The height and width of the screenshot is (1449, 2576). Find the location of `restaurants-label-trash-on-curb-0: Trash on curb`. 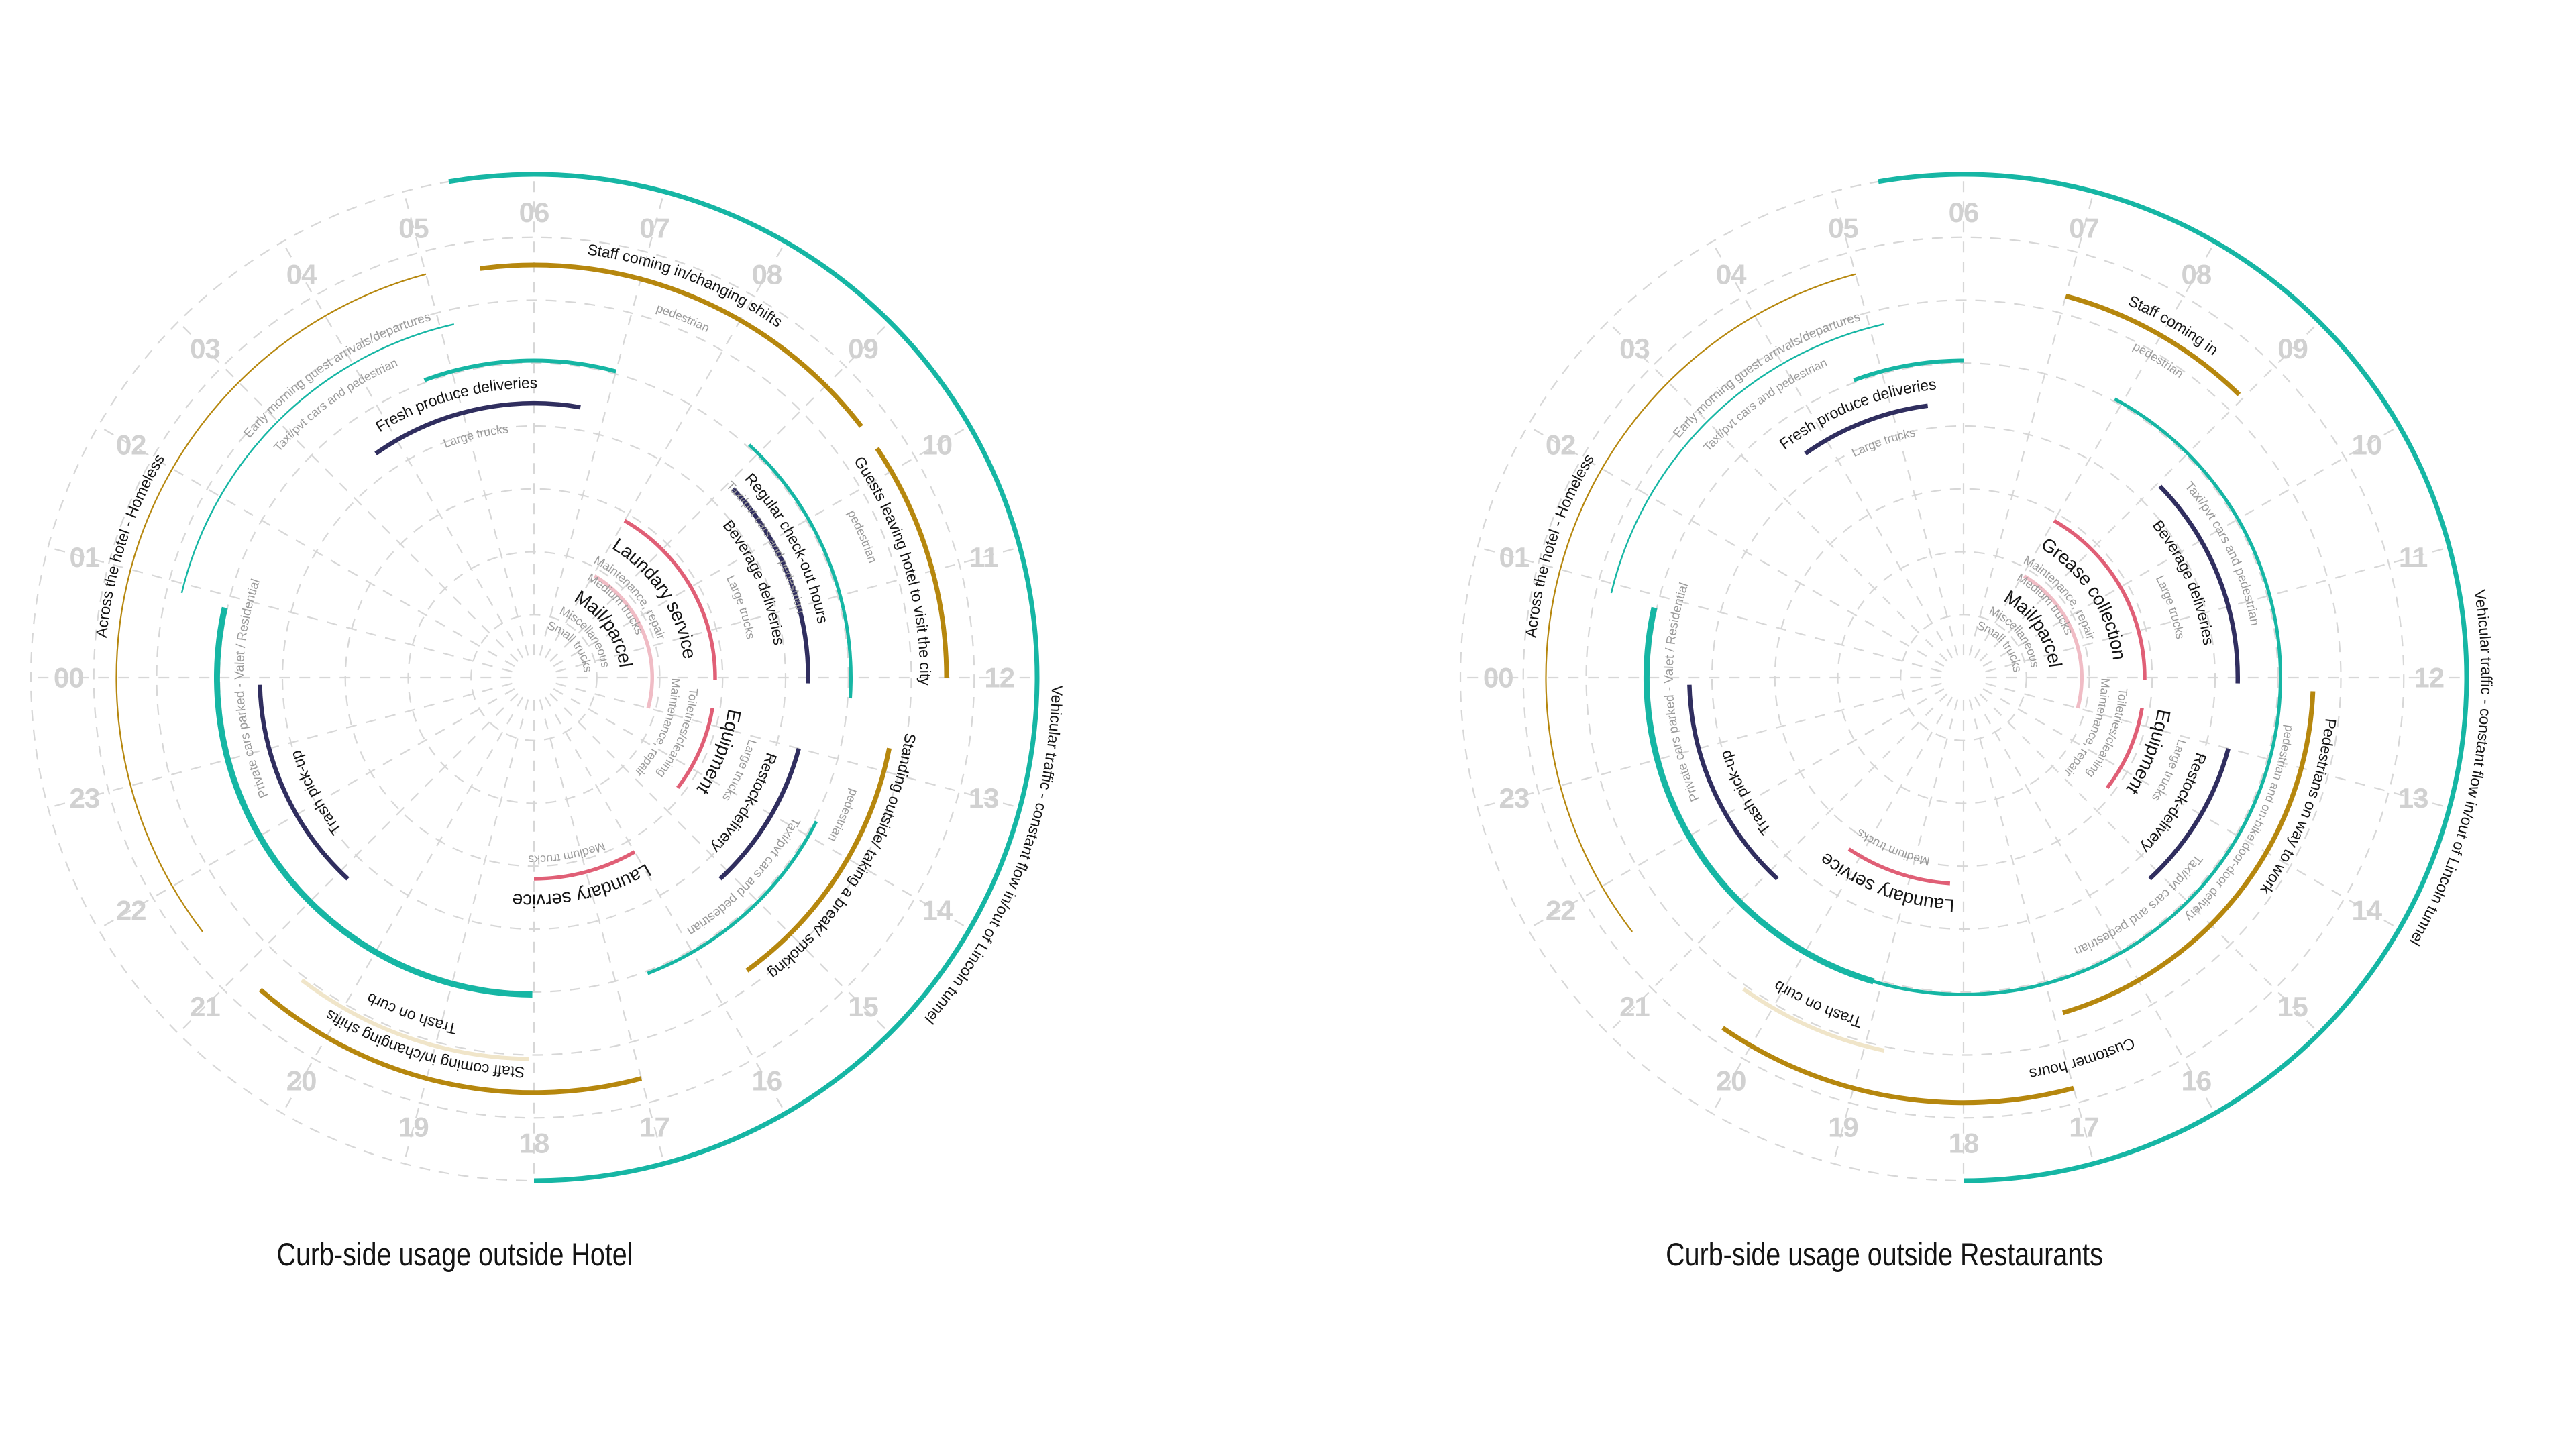

restaurants-label-trash-on-curb-0: Trash on curb is located at coordinates (1817, 1004).